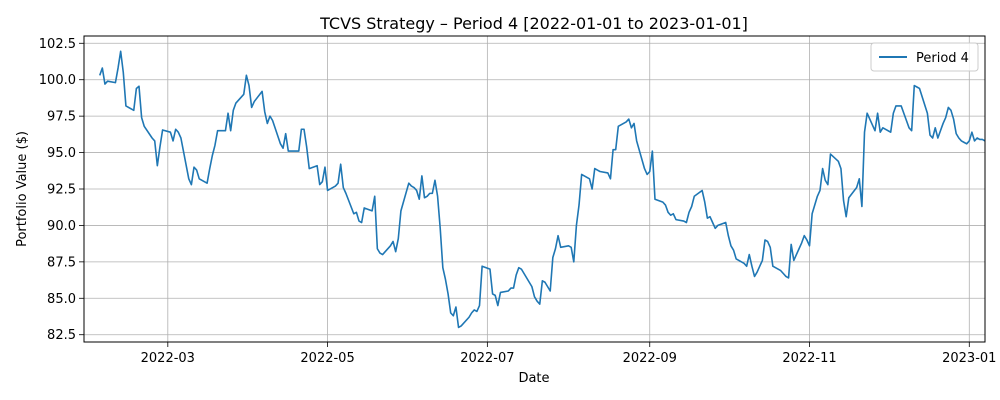  I want to click on x-tick-label: 2023-01, so click(969, 358).